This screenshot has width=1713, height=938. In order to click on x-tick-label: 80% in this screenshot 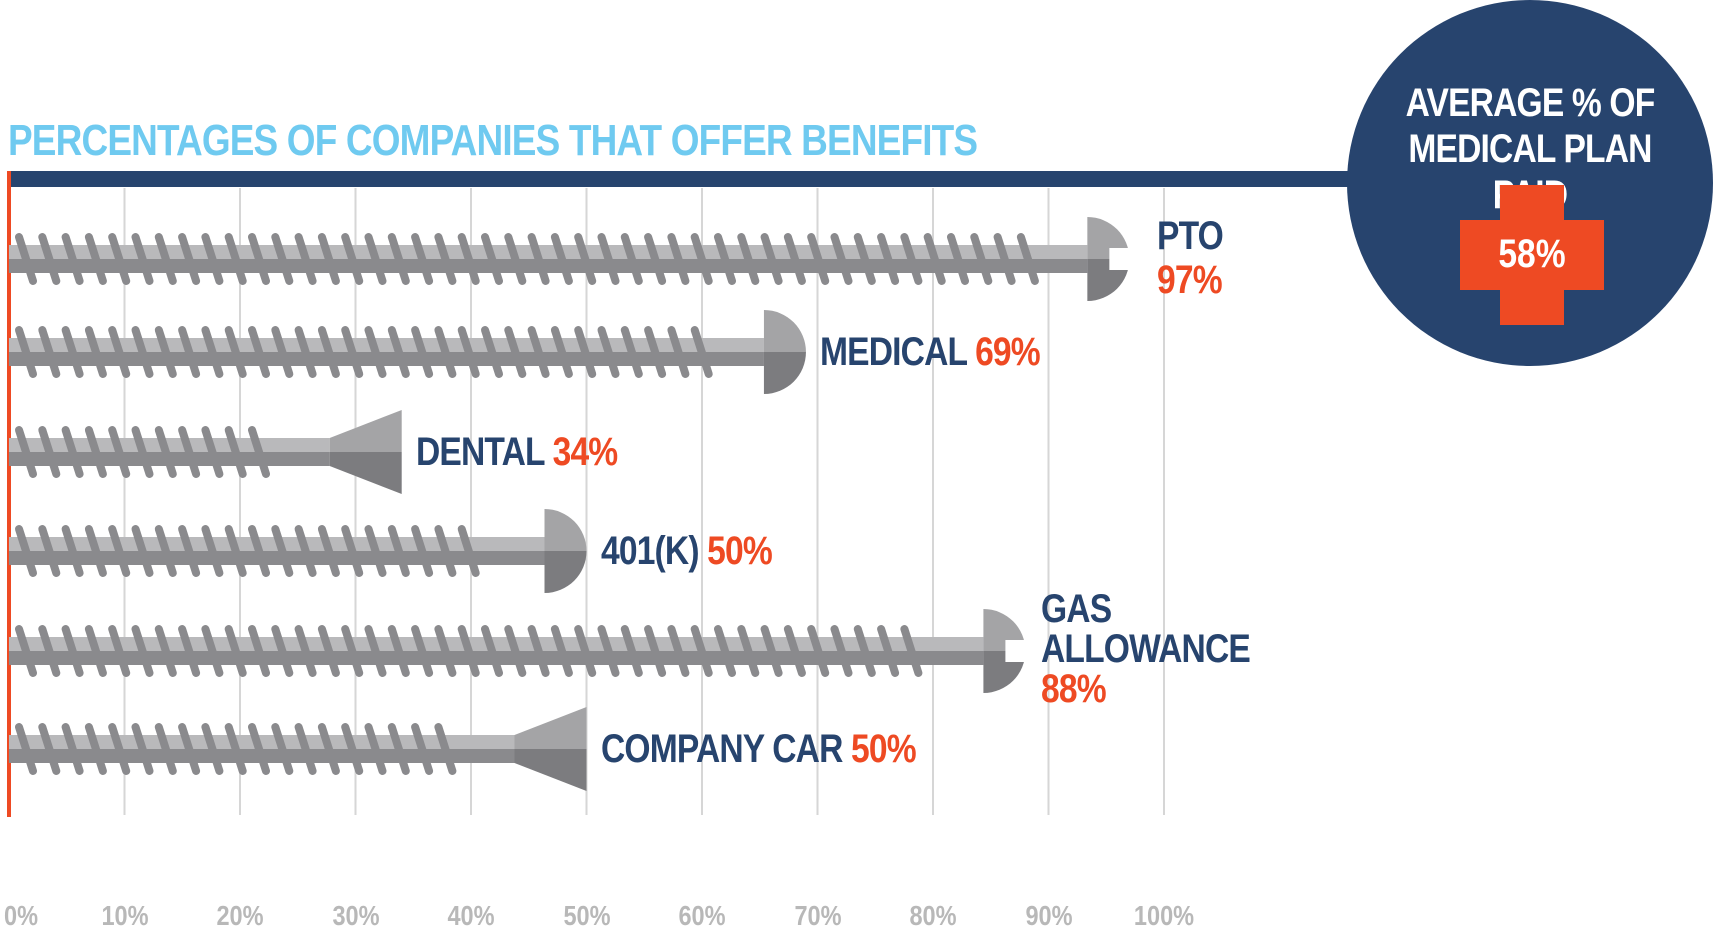, I will do `click(933, 915)`.